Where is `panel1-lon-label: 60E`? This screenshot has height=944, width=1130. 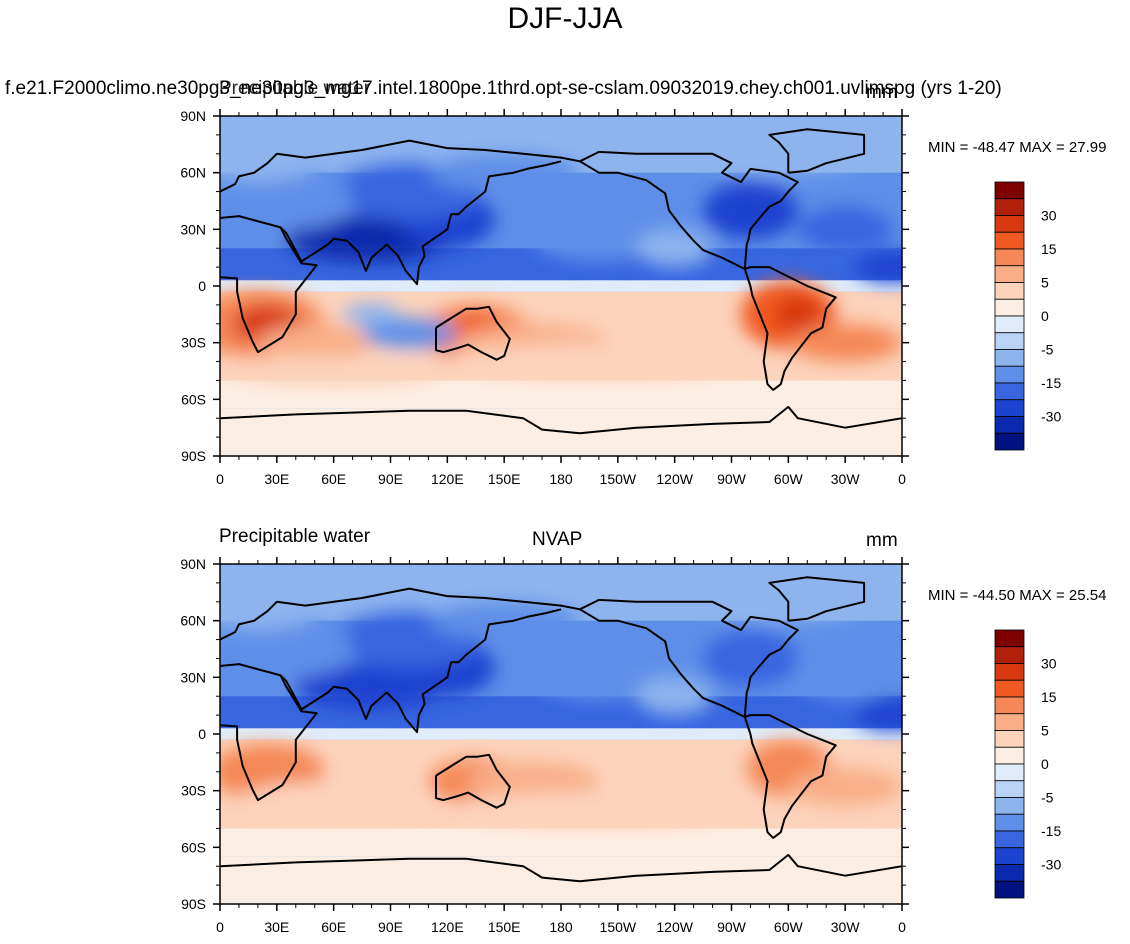
panel1-lon-label: 60E is located at coordinates (333, 479).